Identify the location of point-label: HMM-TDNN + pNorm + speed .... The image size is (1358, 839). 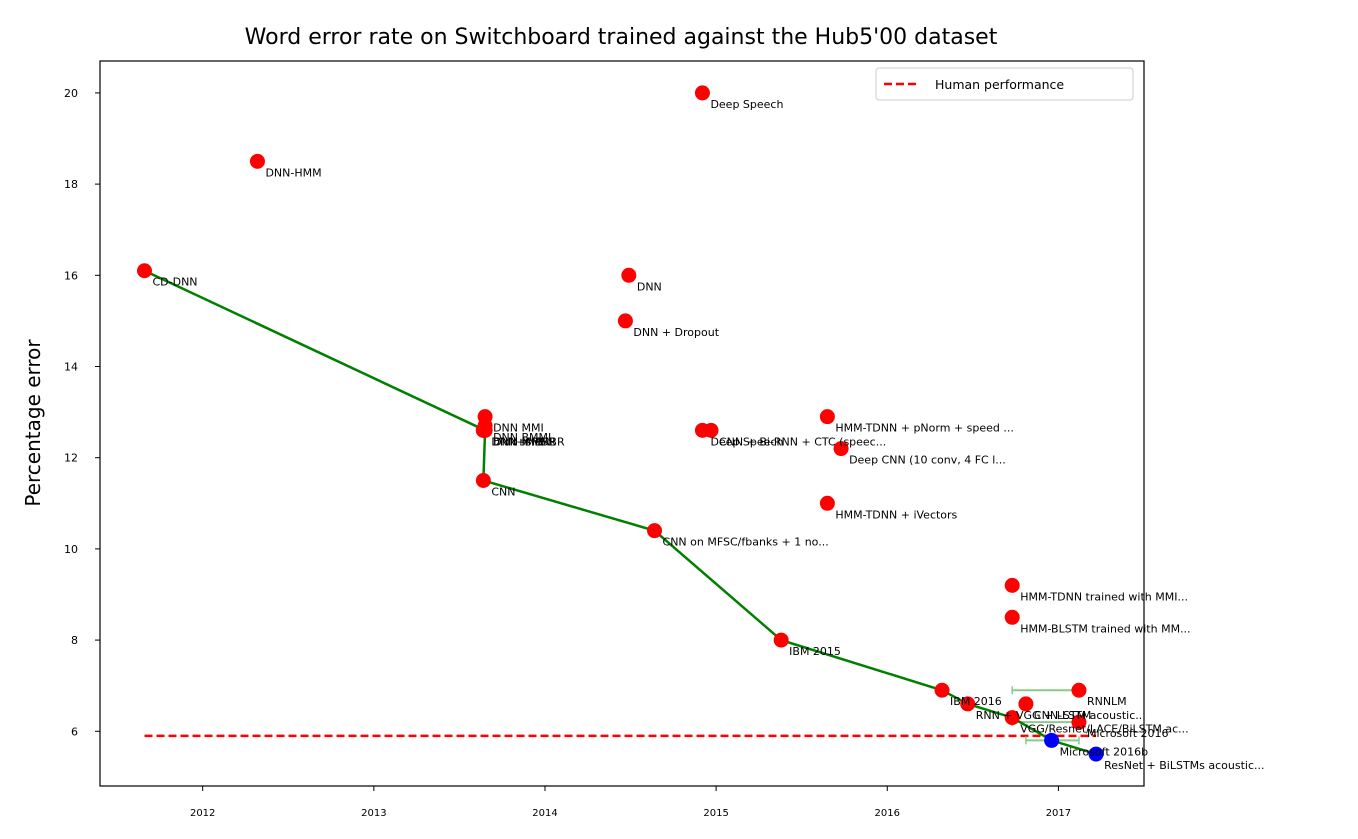
(924, 428).